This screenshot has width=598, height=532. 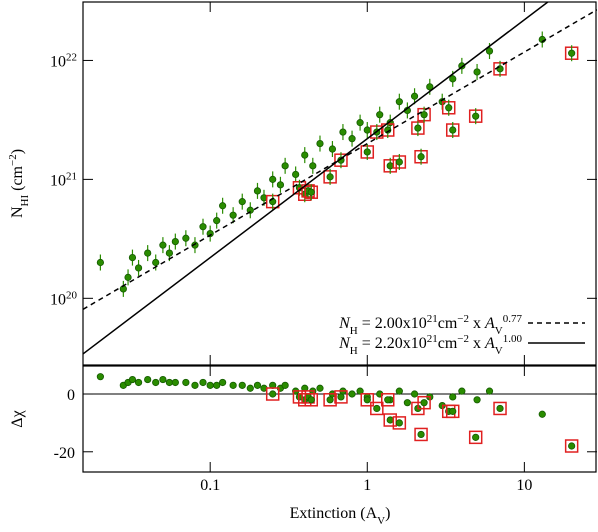 What do you see at coordinates (513, 319) in the screenshot?
I see `legend-label-part: 0.77` at bounding box center [513, 319].